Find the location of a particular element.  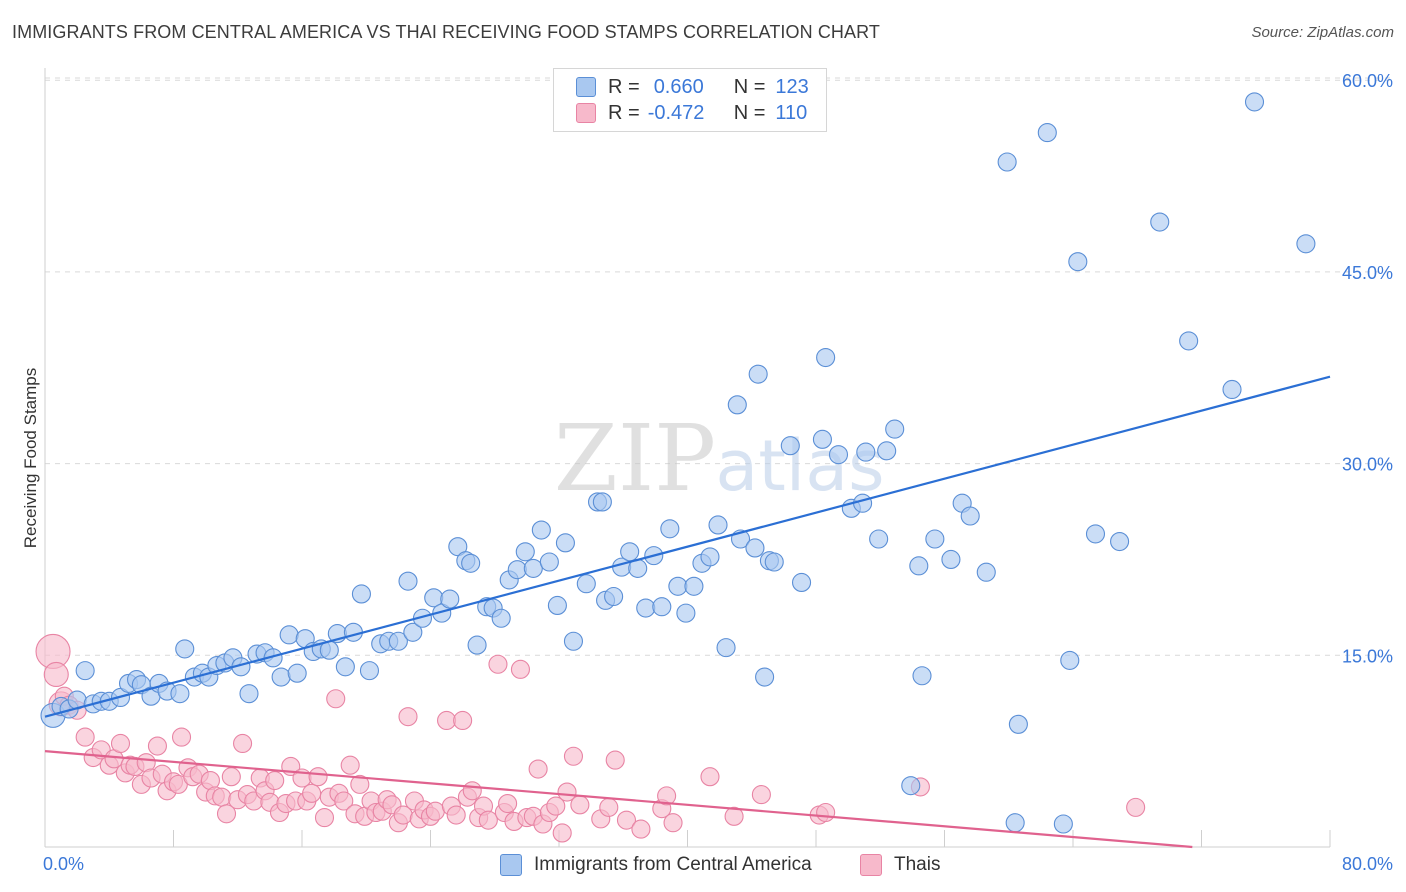

legend-n-value: 110 is located at coordinates (791, 112).